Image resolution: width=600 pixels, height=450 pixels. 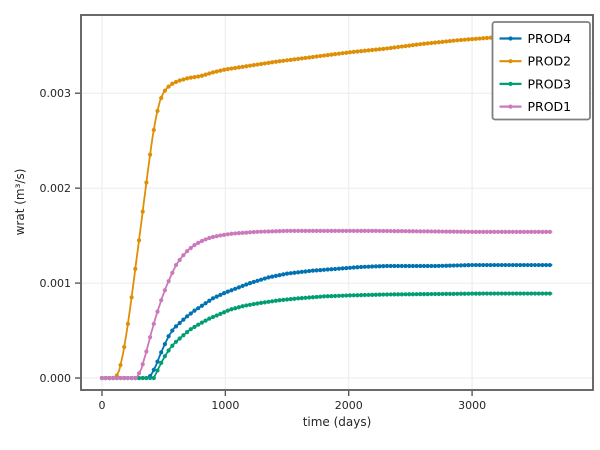 I want to click on legend-label: PROD4, so click(x=550, y=38).